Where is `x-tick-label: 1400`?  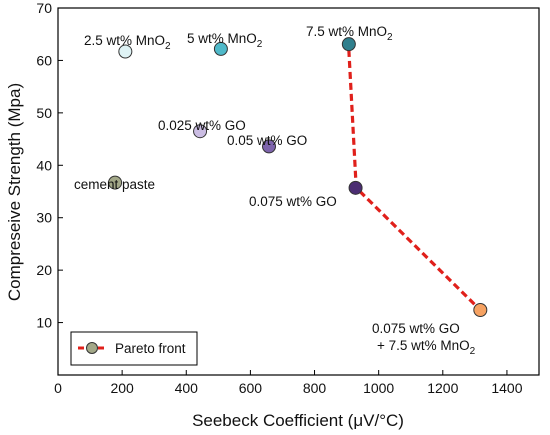
x-tick-label: 1400 is located at coordinates (506, 388).